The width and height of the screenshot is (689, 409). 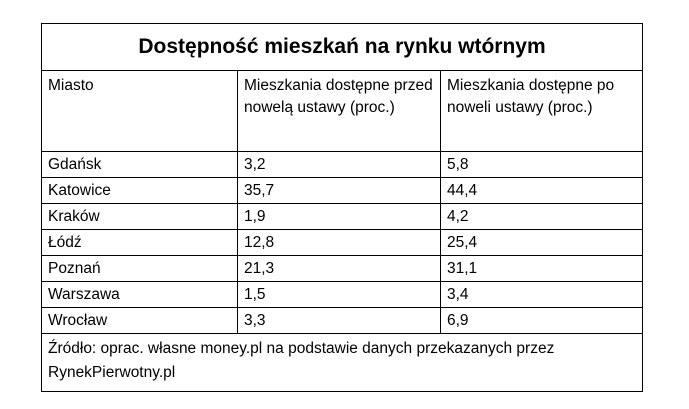 What do you see at coordinates (541, 268) in the screenshot?
I see `after-value-cell: 31,1` at bounding box center [541, 268].